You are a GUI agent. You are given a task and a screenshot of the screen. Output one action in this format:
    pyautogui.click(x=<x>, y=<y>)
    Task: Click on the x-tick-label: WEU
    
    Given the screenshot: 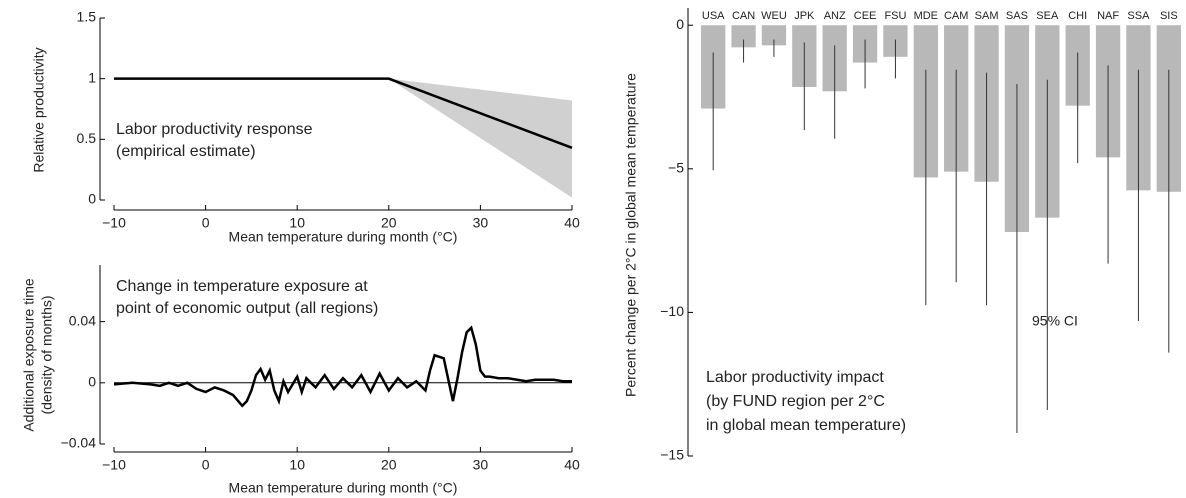 What is the action you would take?
    pyautogui.click(x=774, y=16)
    